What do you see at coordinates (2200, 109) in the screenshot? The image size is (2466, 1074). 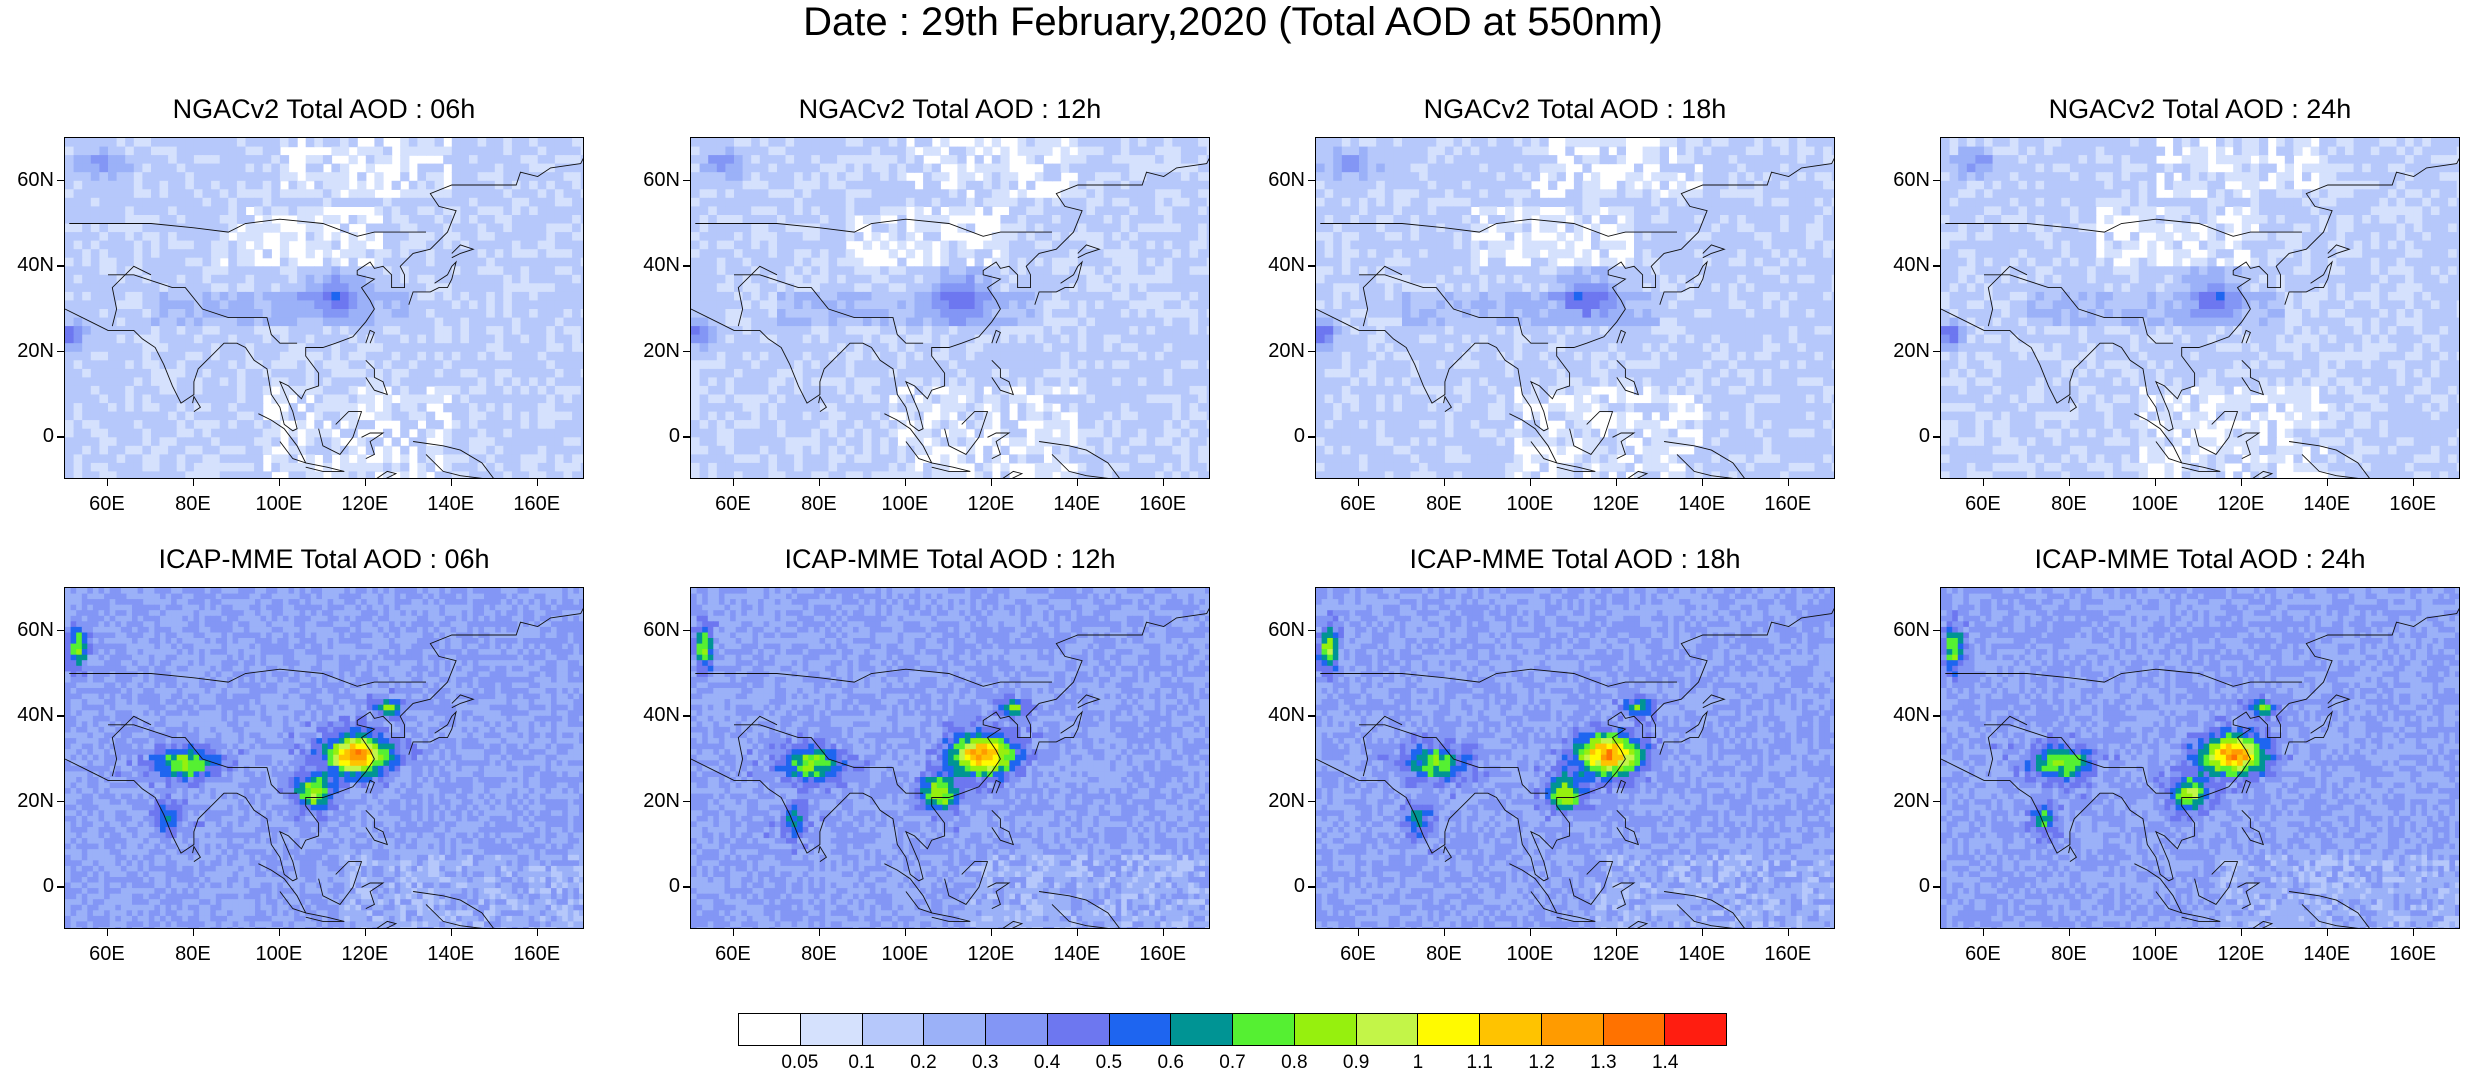 I see `panel-title: NGACv2 Total AOD : 24h` at bounding box center [2200, 109].